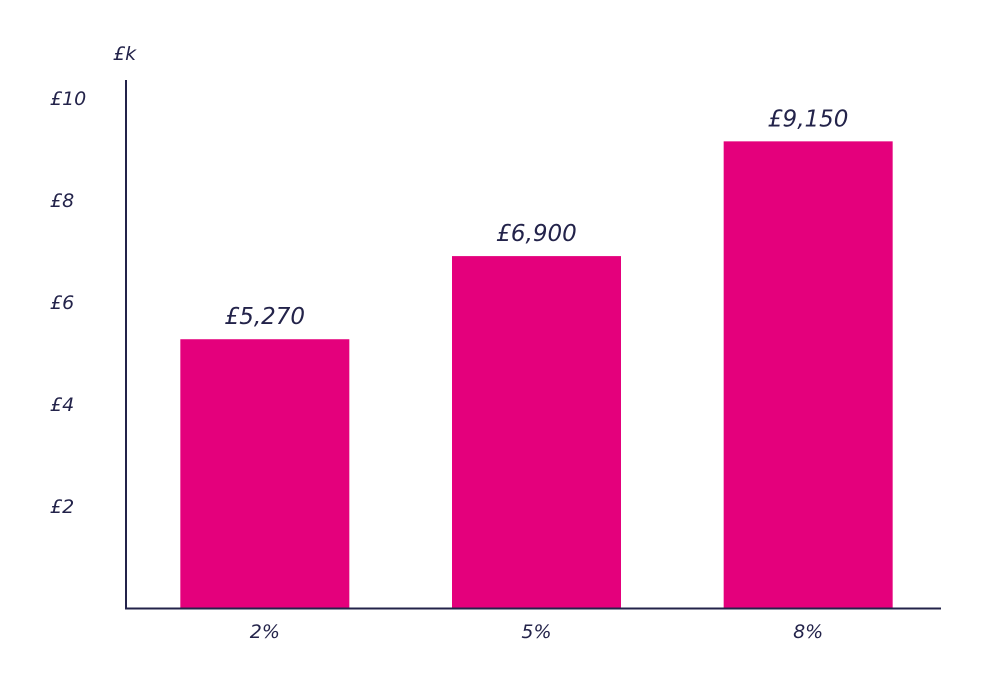  I want to click on x-tick-label: 5%, so click(536, 632).